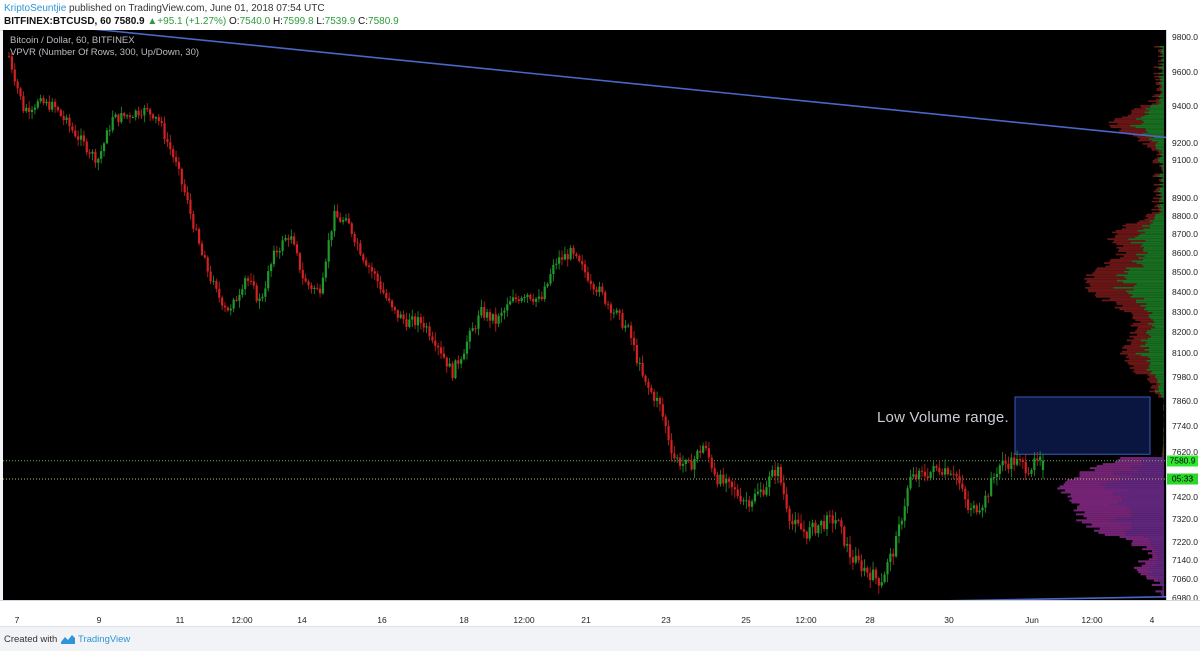 The image size is (1200, 651). What do you see at coordinates (104, 53) in the screenshot?
I see `legend-indicator: VPVR (Number Of Rows, 300, Up/Down, 30)` at bounding box center [104, 53].